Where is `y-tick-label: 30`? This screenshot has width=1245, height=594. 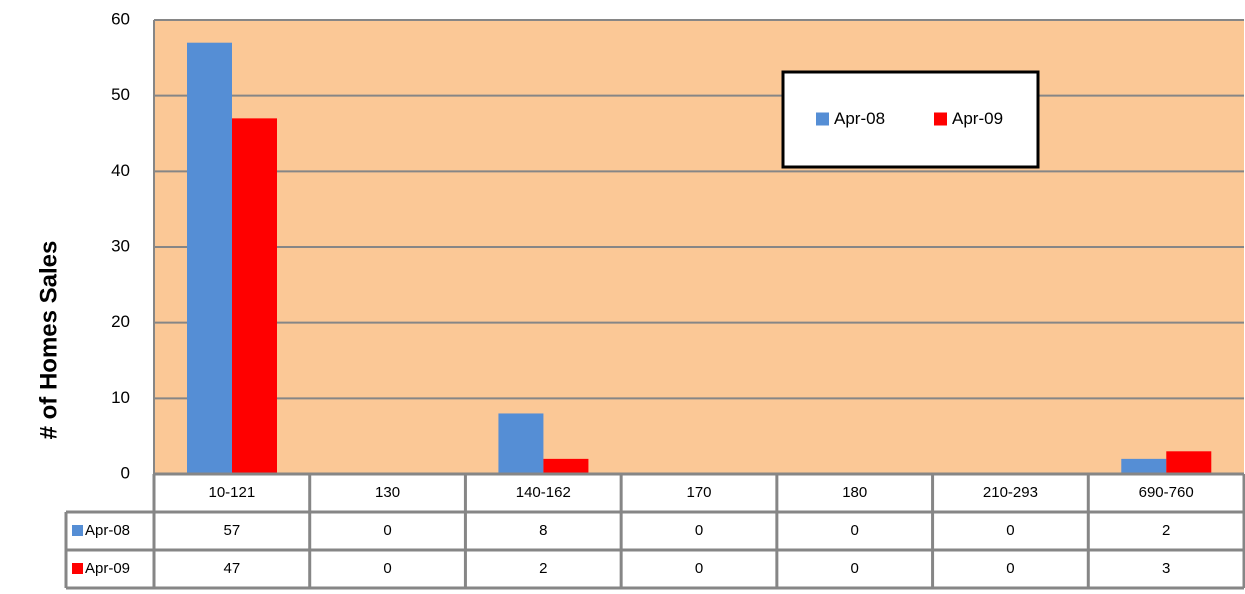
y-tick-label: 30 is located at coordinates (120, 245).